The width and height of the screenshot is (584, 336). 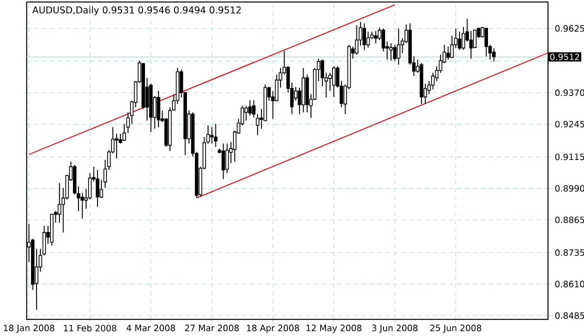 I want to click on y-tick-label: 0.8485, so click(x=569, y=315).